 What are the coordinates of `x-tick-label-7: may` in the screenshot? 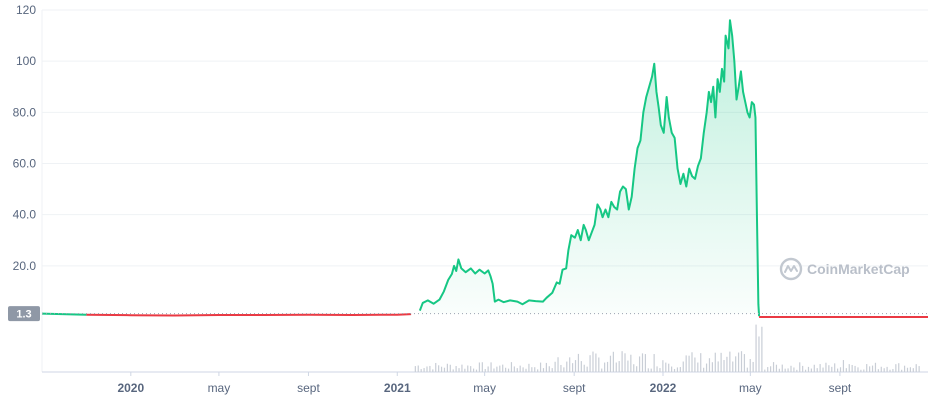 It's located at (750, 388).